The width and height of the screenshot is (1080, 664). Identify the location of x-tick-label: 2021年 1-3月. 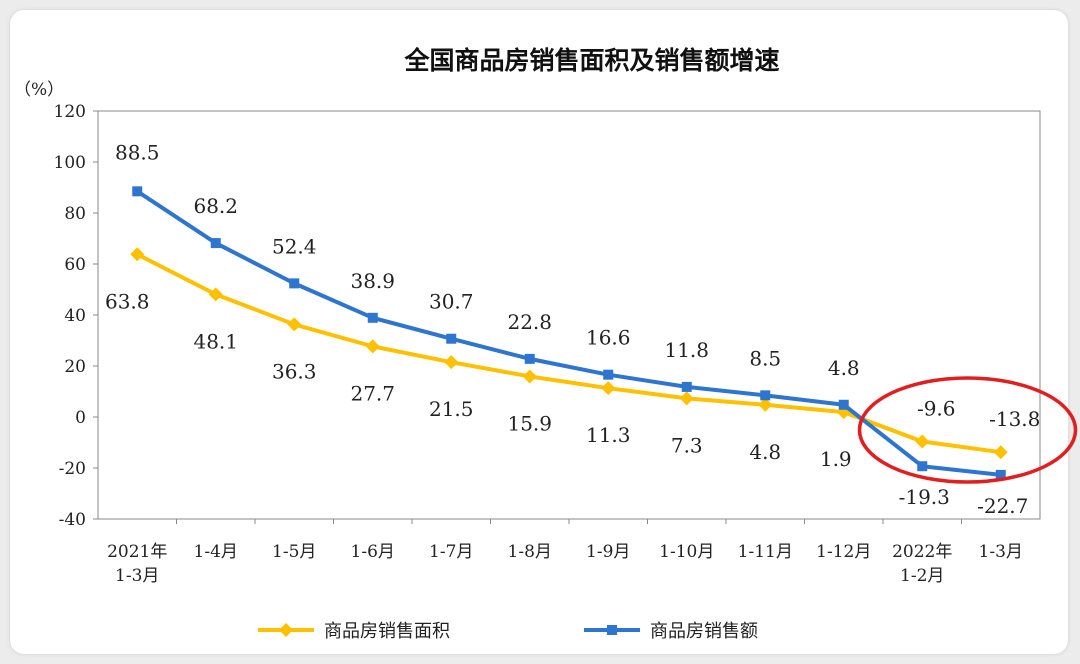
(137, 564).